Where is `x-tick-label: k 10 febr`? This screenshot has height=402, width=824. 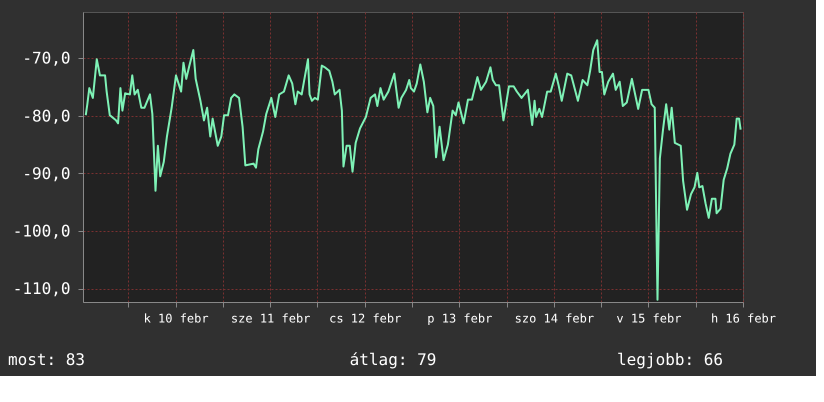
x-tick-label: k 10 febr is located at coordinates (176, 319).